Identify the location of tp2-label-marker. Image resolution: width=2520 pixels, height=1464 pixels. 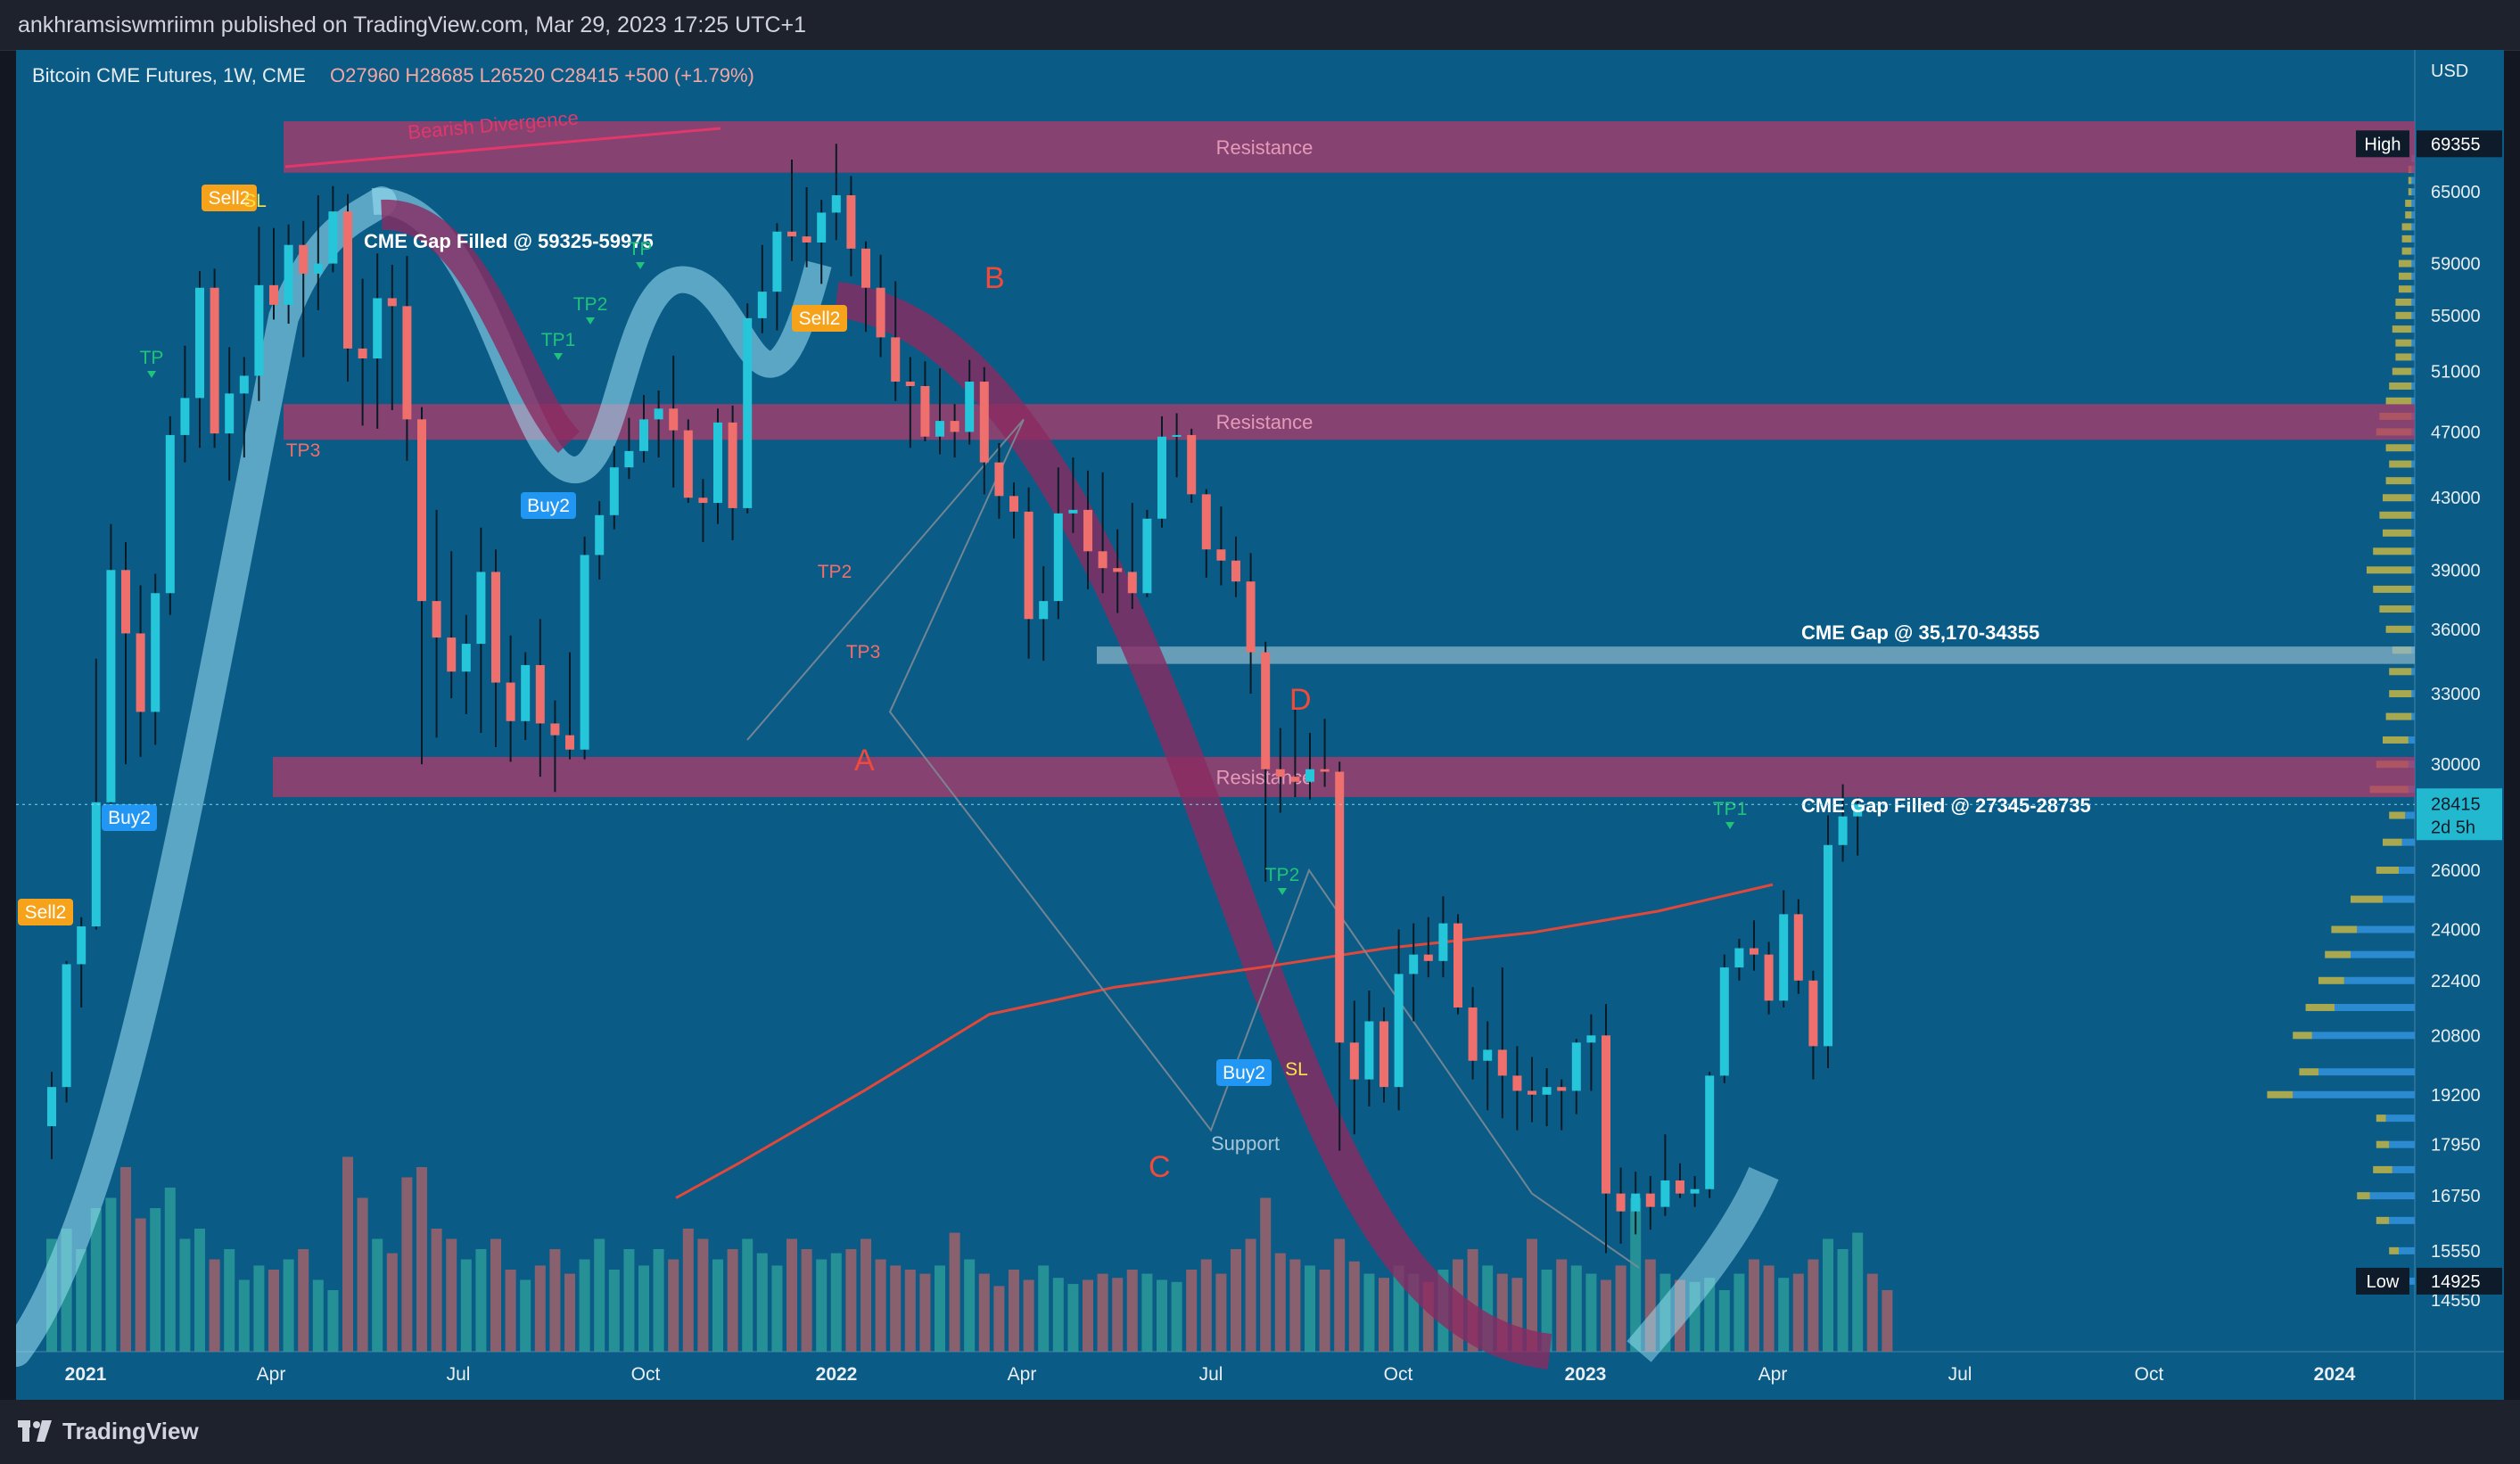
(1282, 891).